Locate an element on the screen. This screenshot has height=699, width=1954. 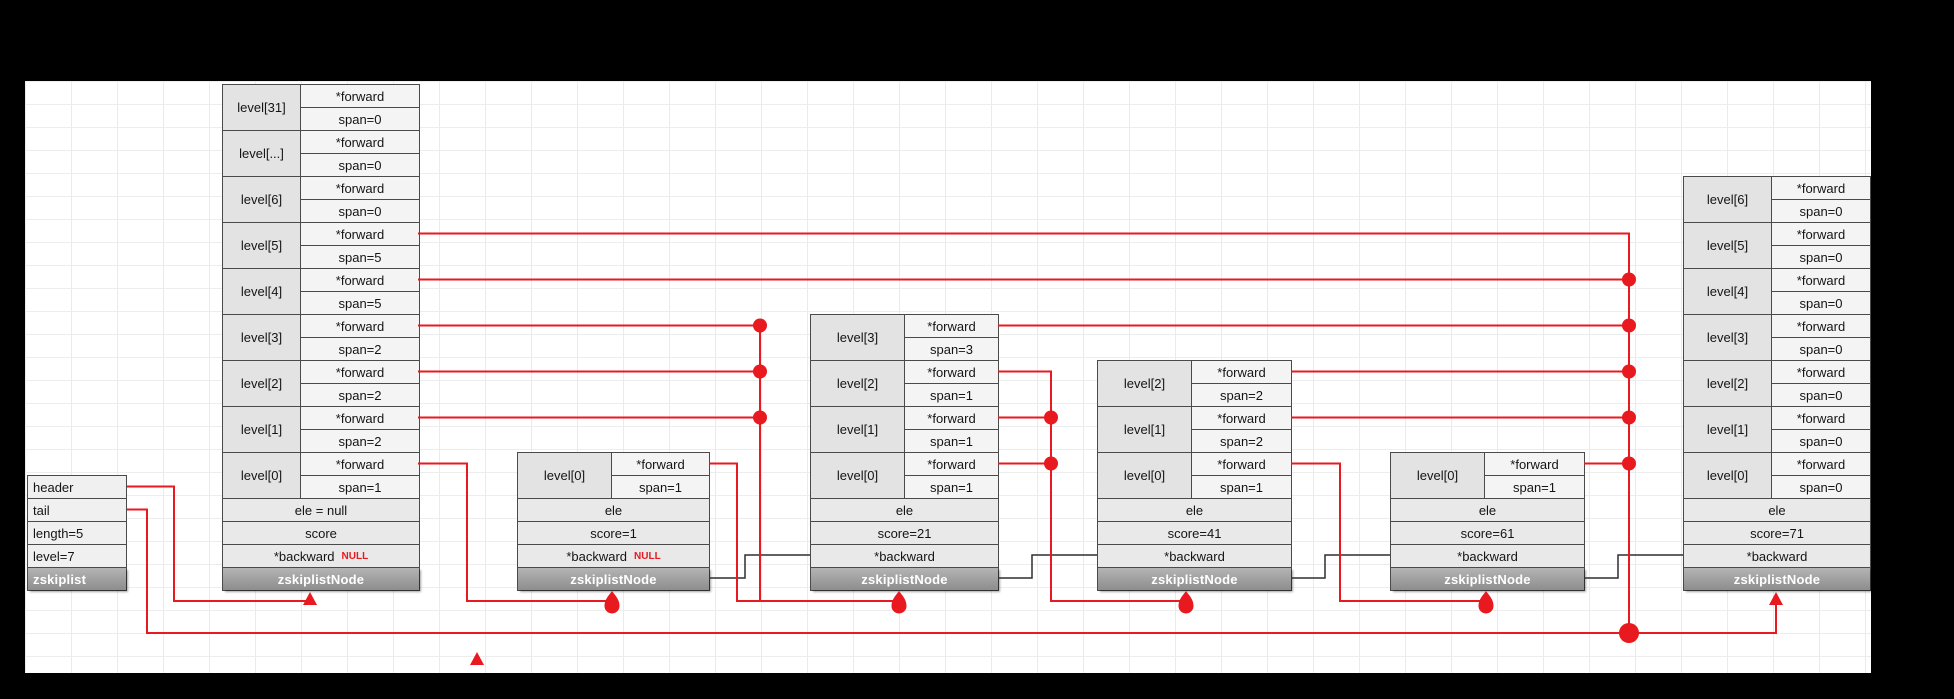
score-row: score=21 is located at coordinates (904, 533).